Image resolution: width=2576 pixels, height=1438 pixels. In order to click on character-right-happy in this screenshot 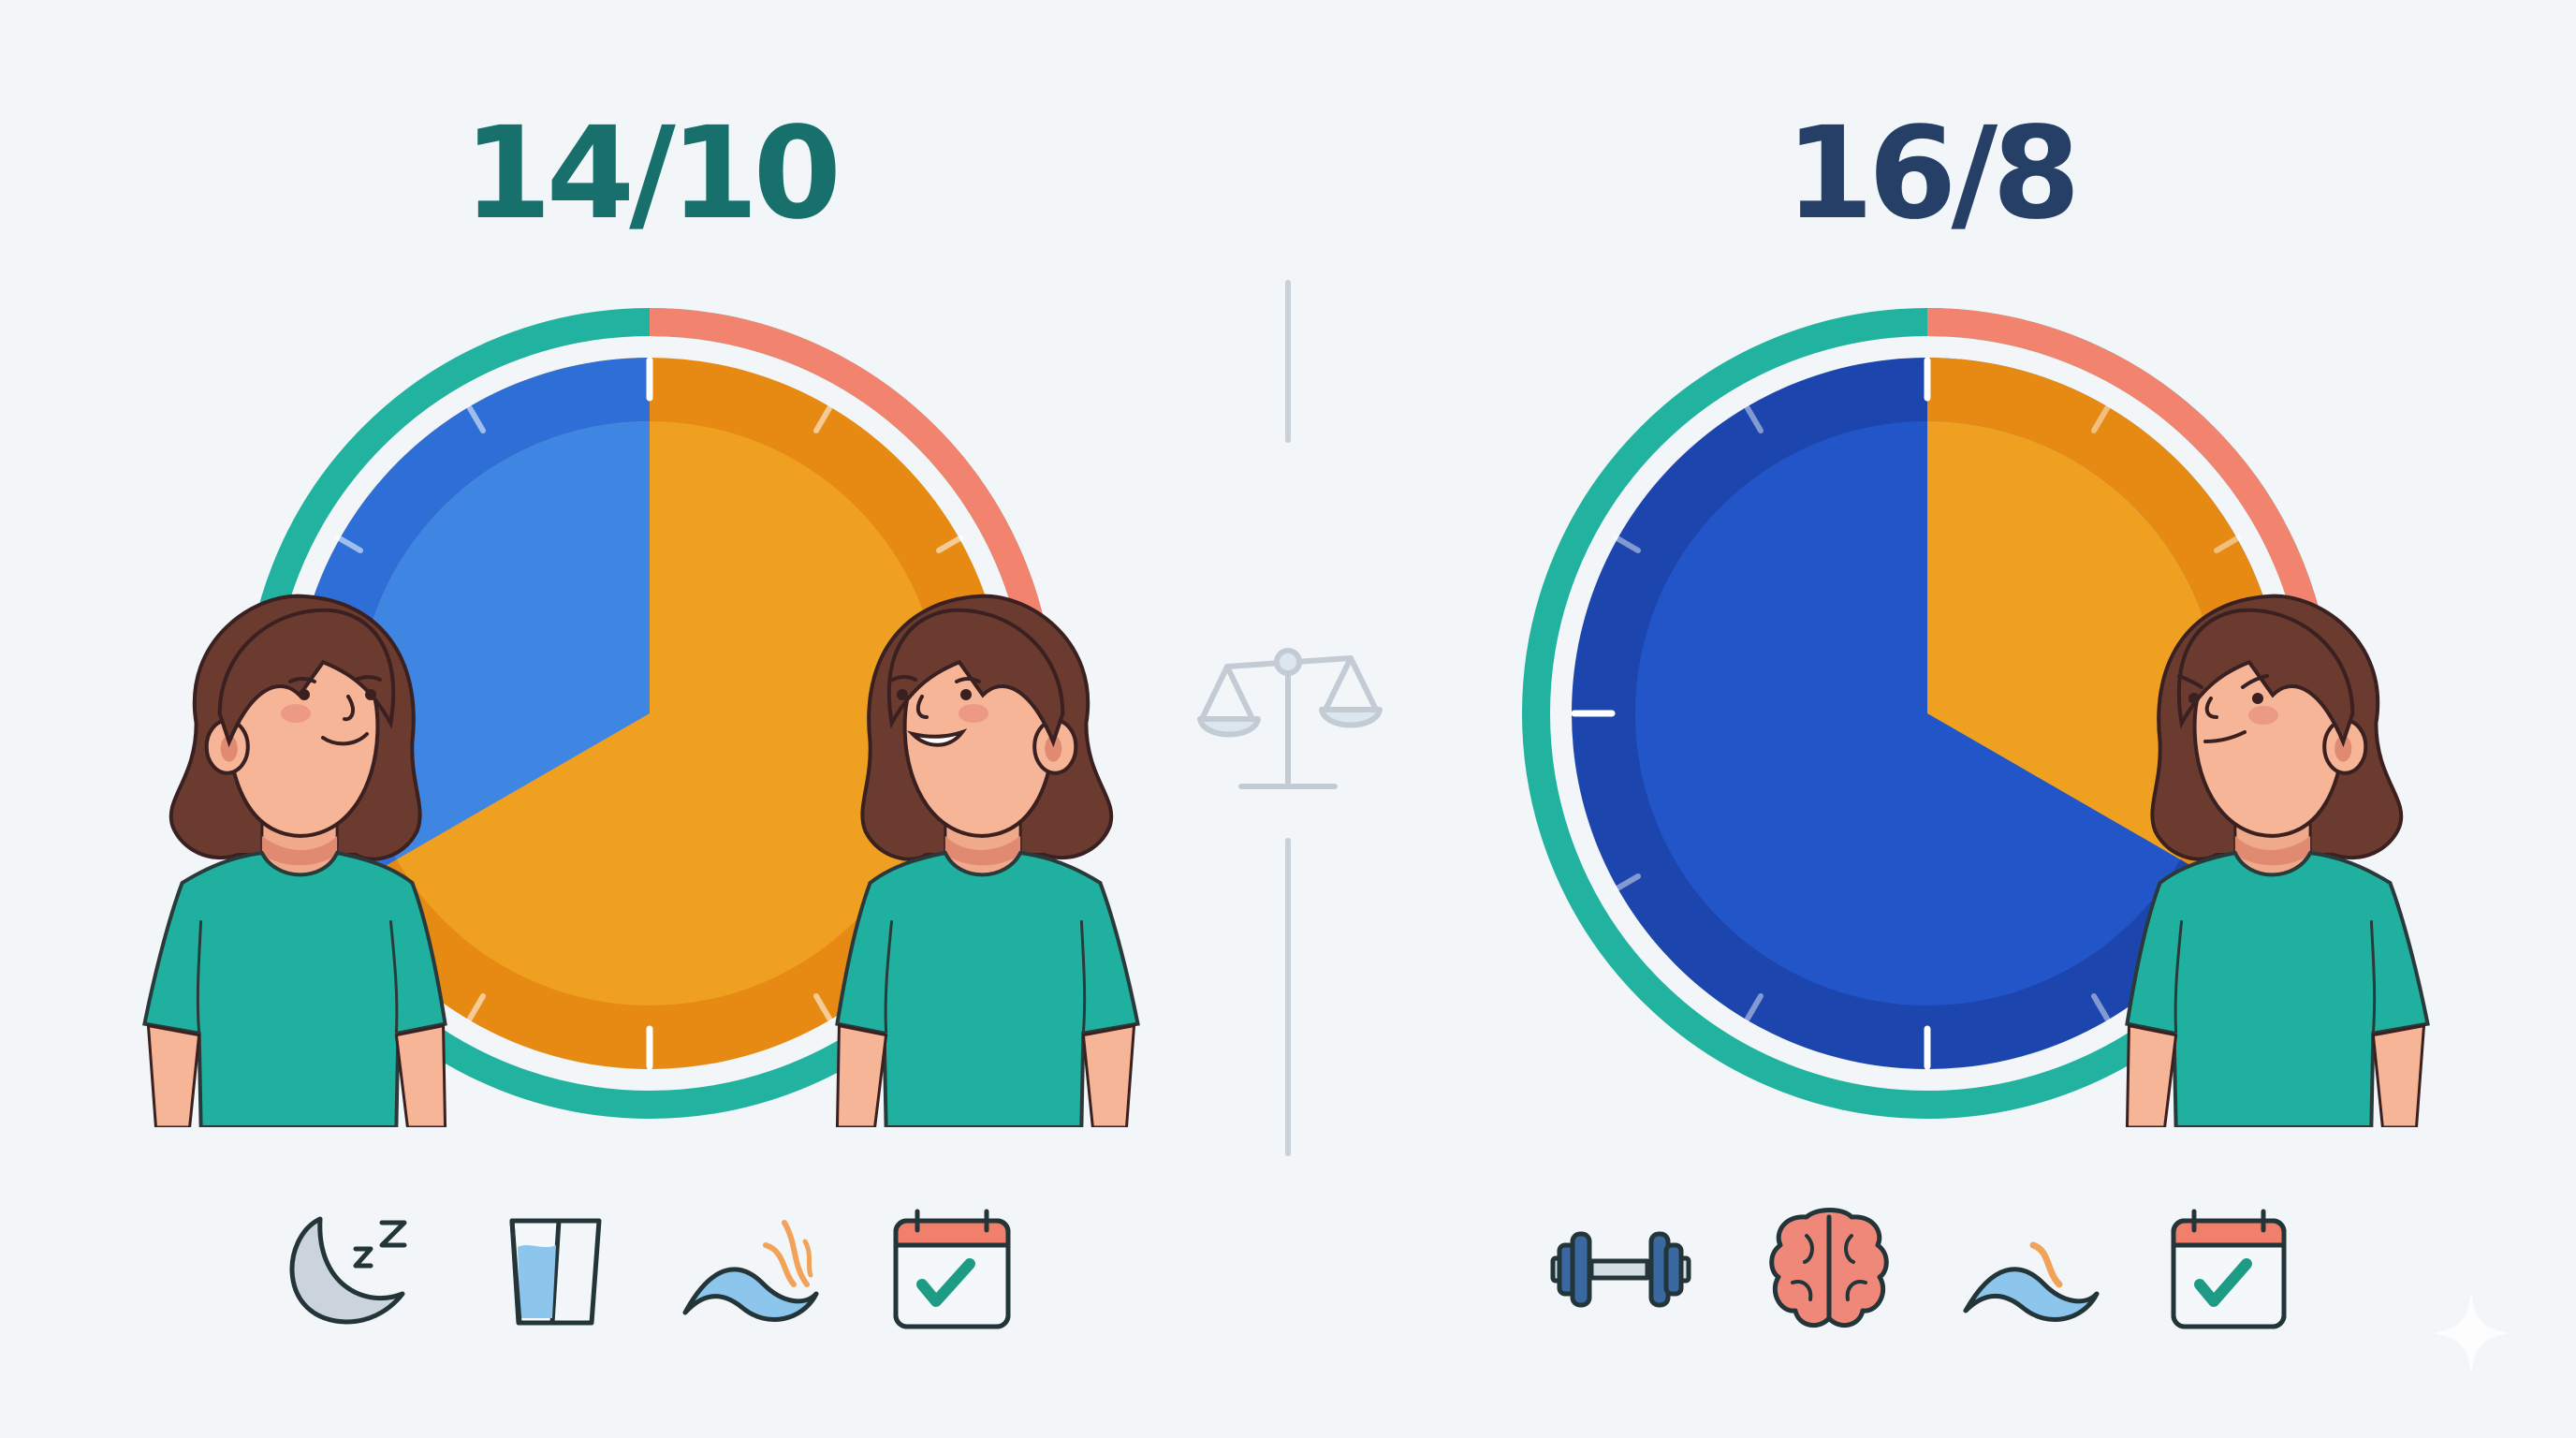, I will do `click(987, 861)`.